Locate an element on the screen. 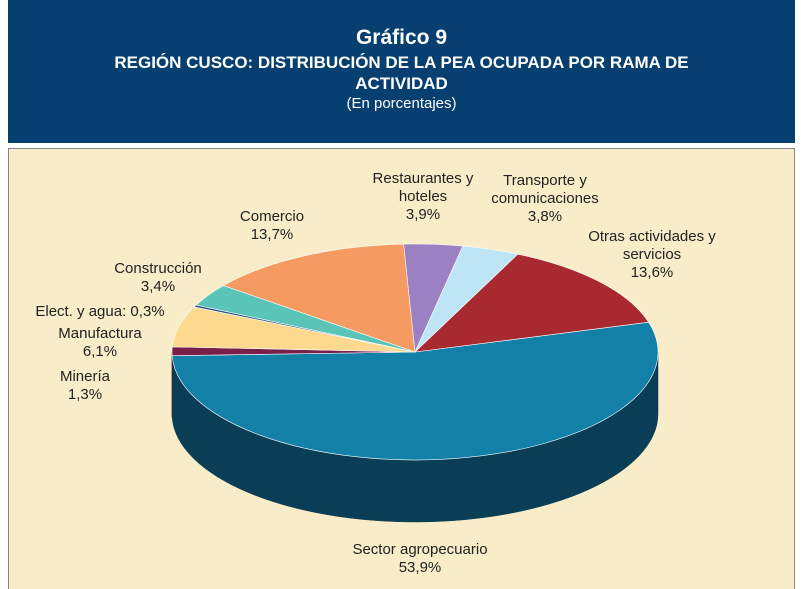 The height and width of the screenshot is (589, 801). slice-label: Transporte y comunicaciones 3,8% is located at coordinates (545, 199).